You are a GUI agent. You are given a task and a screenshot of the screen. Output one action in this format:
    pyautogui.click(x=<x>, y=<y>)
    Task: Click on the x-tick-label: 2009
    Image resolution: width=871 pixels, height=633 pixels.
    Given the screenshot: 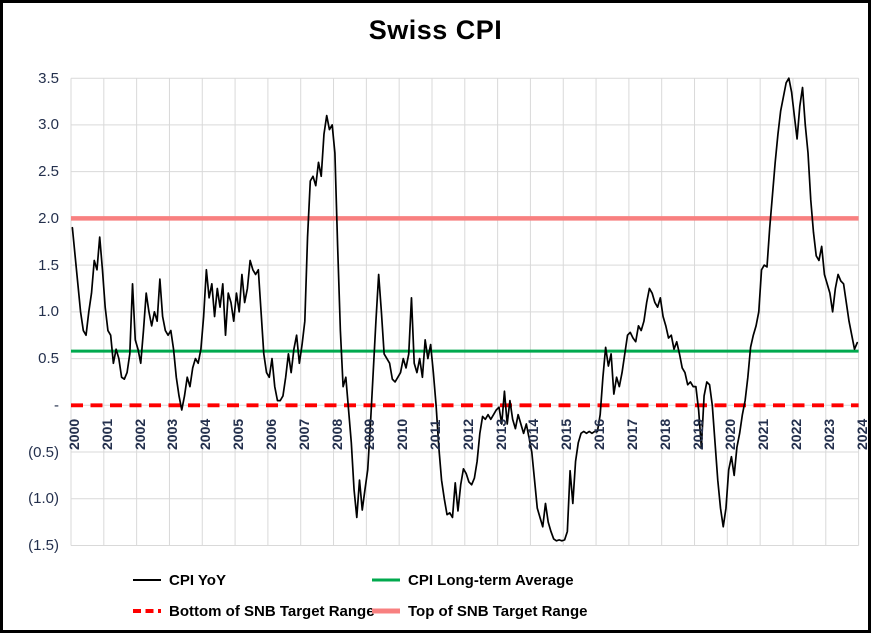 What is the action you would take?
    pyautogui.click(x=369, y=435)
    